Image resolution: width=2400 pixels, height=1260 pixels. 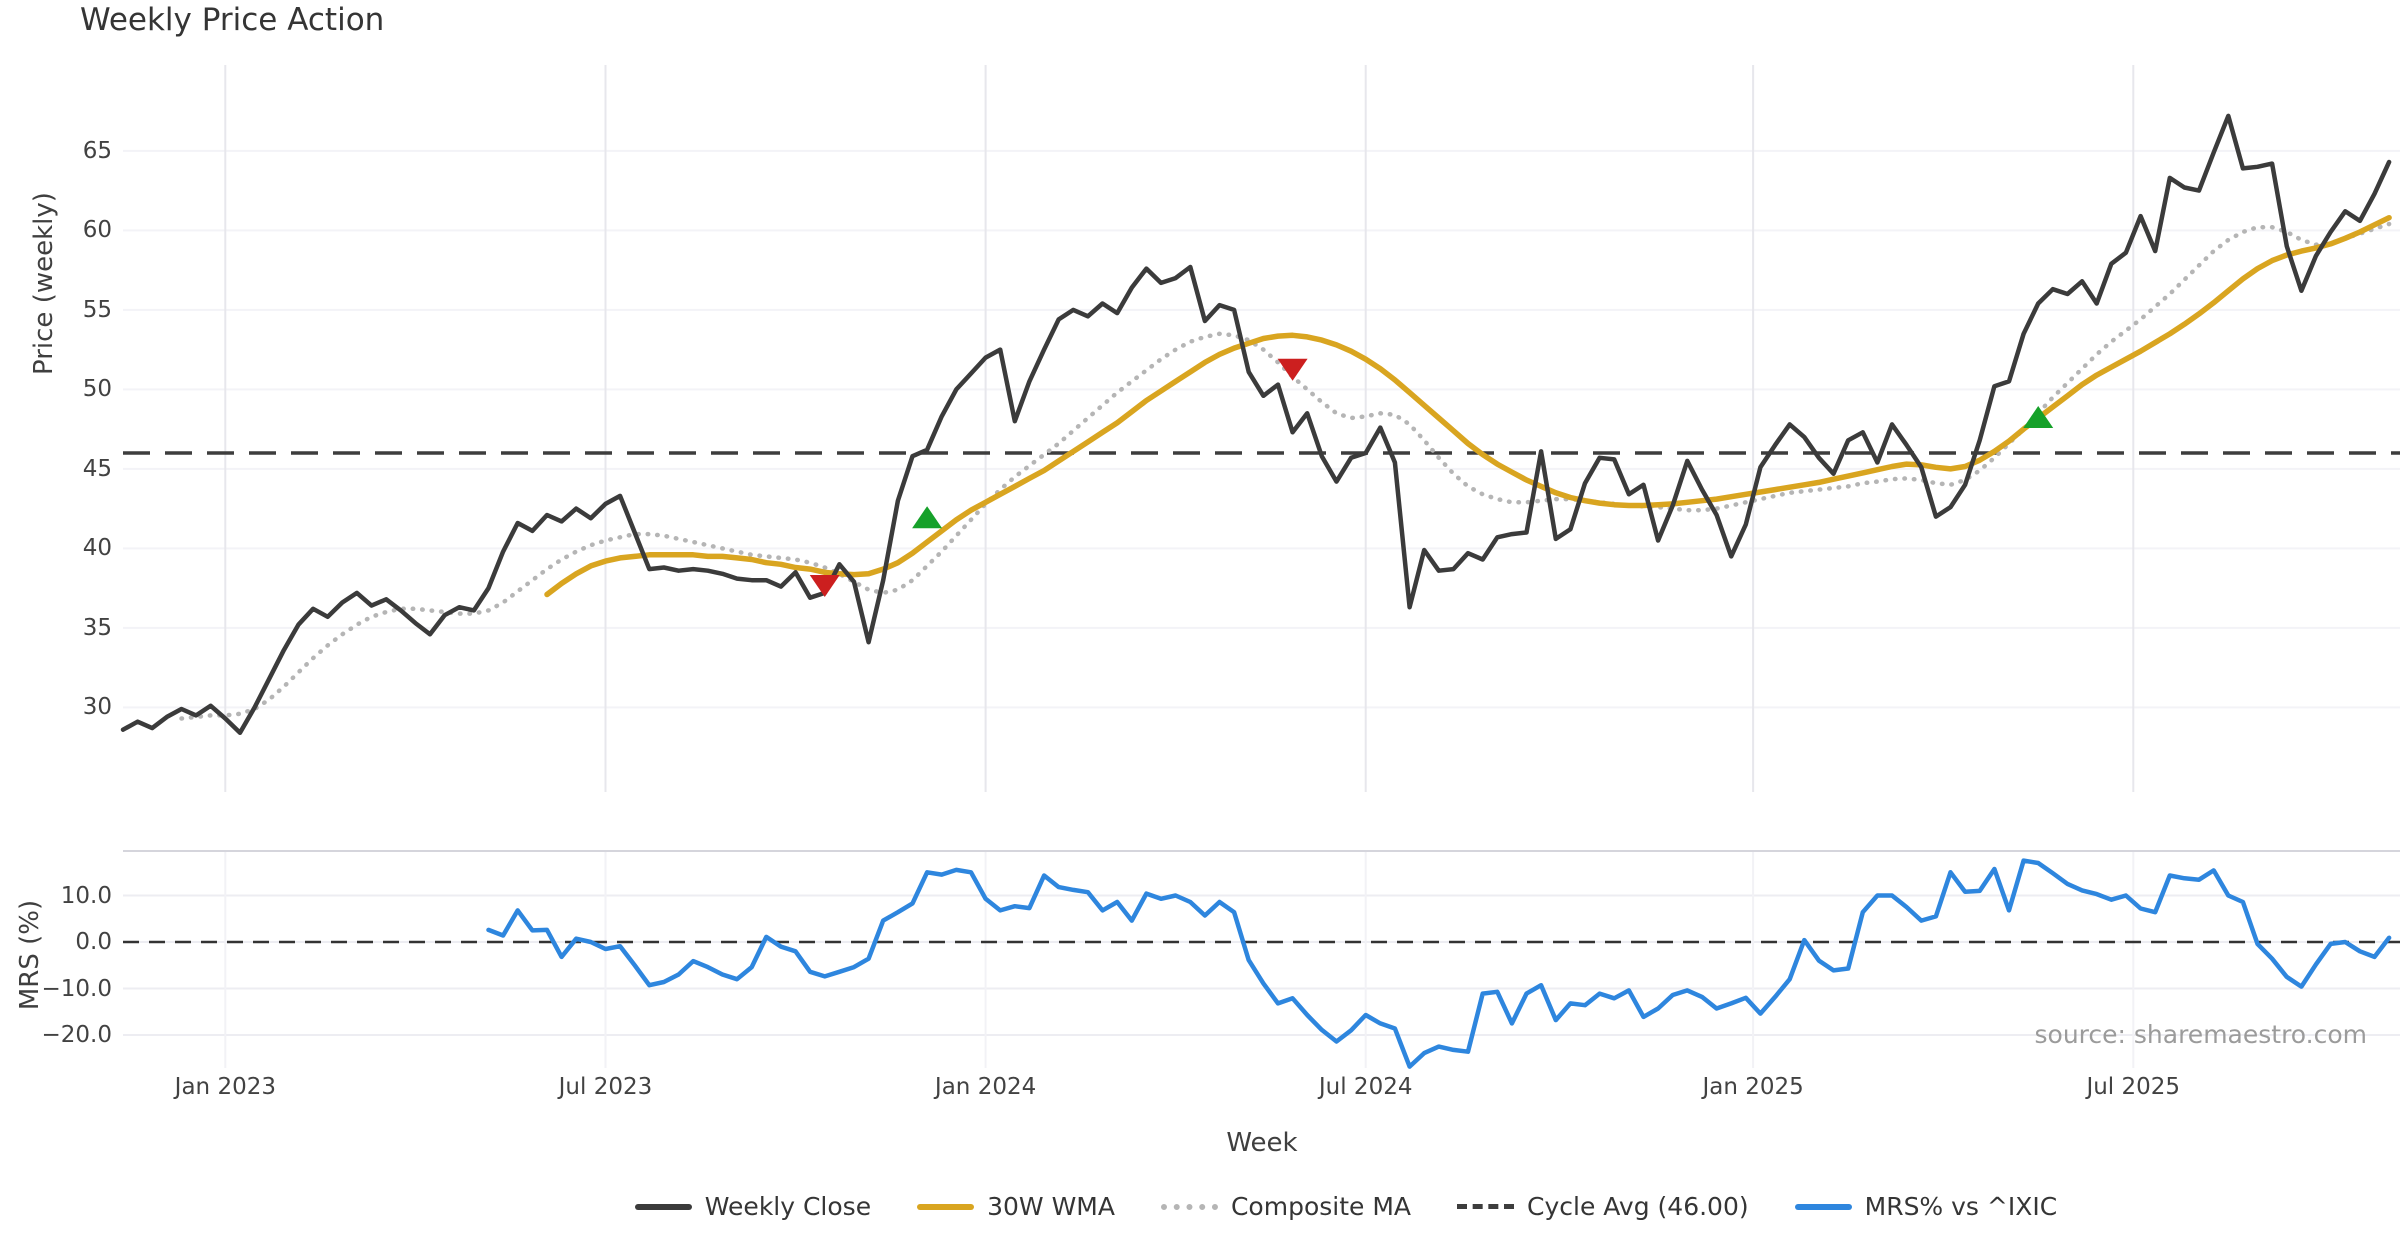 What do you see at coordinates (2133, 1087) in the screenshot?
I see `x-tick-label: Jul 2025` at bounding box center [2133, 1087].